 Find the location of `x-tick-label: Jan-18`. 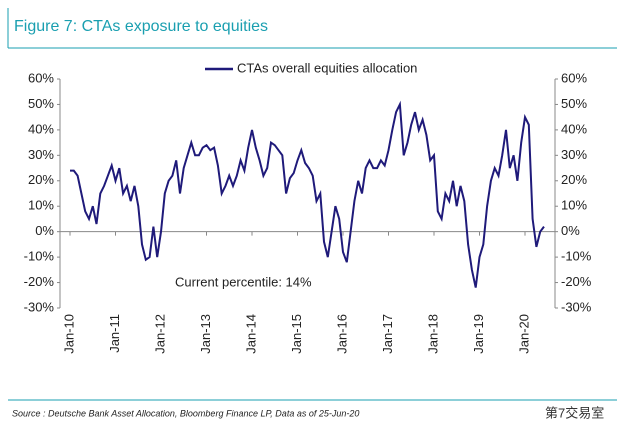

x-tick-label: Jan-18 is located at coordinates (432, 334).